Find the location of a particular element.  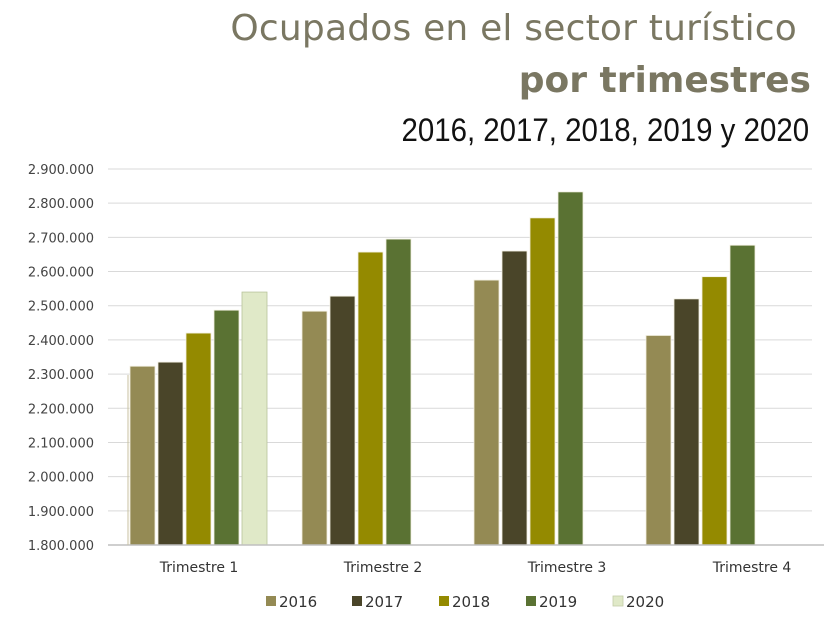

x-category-label: Trimestre 2 is located at coordinates (383, 568).